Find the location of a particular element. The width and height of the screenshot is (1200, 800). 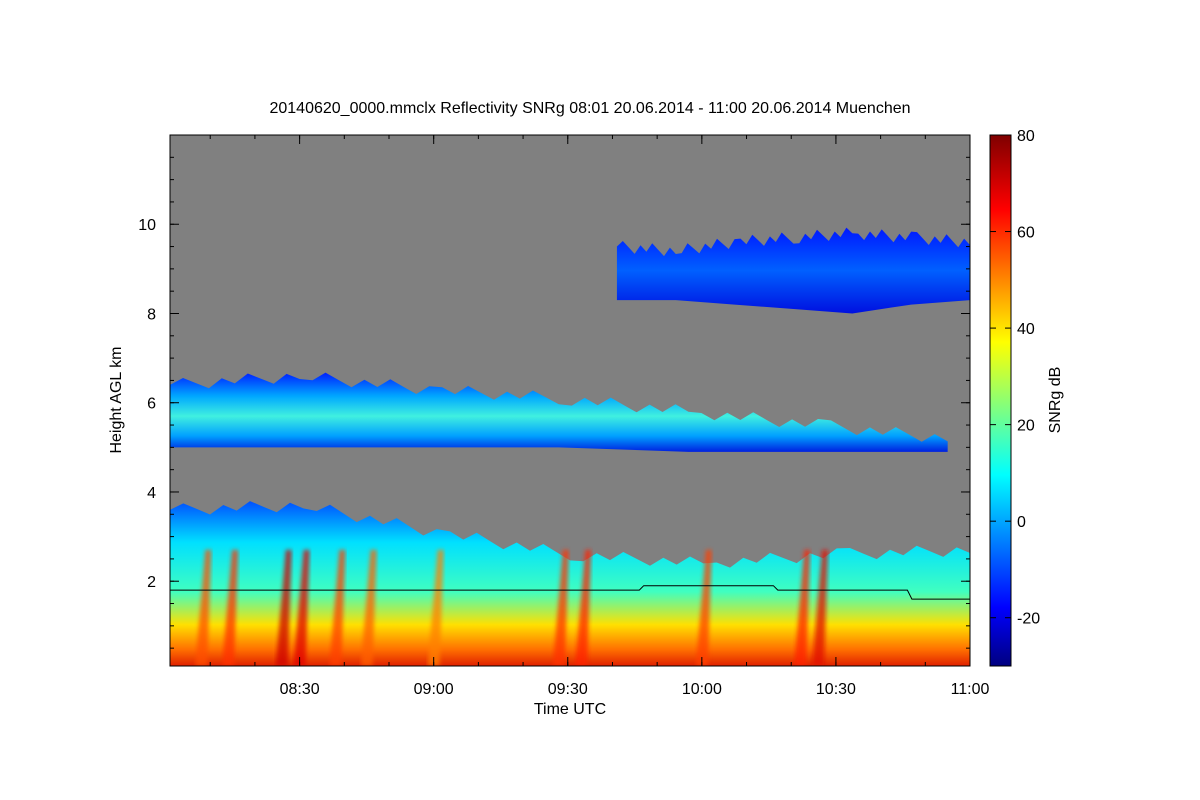

x-tick-label: 10:30 is located at coordinates (836, 689).